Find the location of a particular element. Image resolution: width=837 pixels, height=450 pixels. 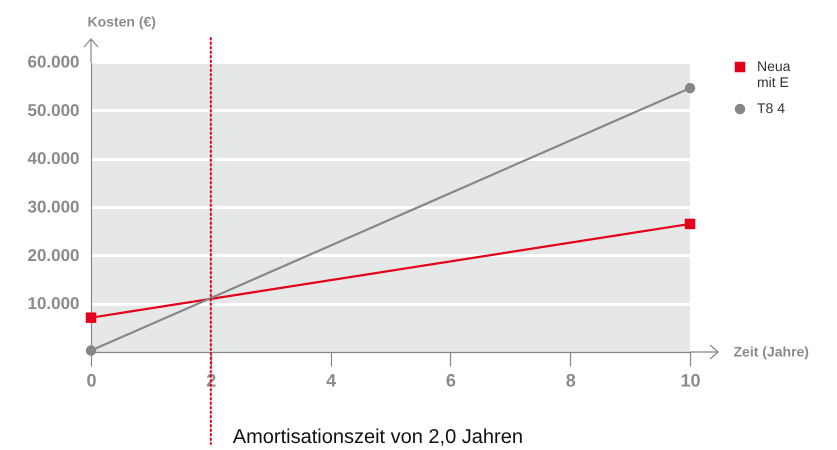

y-tick-label: 30.000 is located at coordinates (54, 207).